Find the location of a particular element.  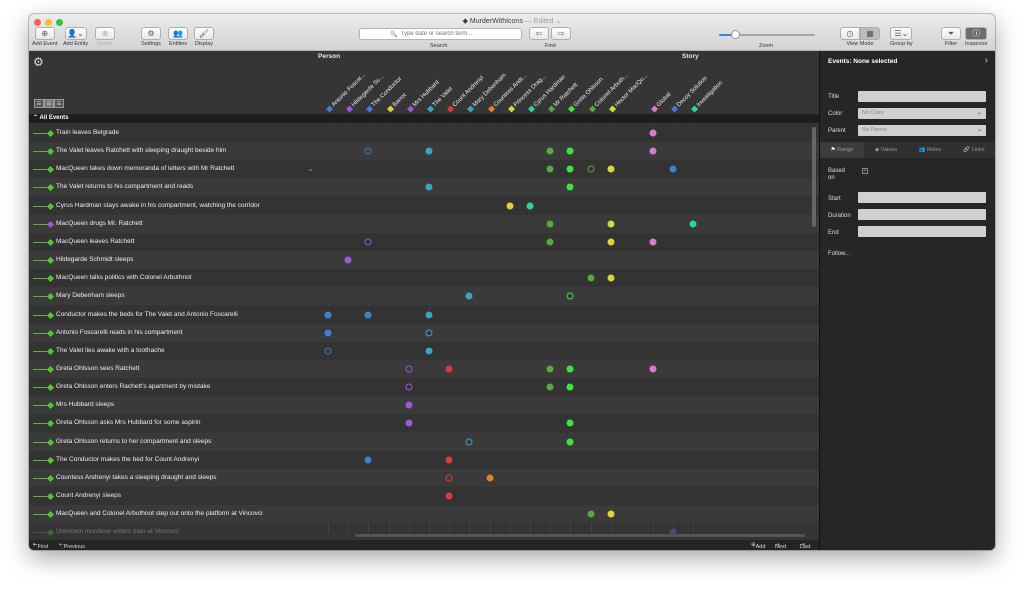

large-rows-icon: ☰ is located at coordinates (59, 103).